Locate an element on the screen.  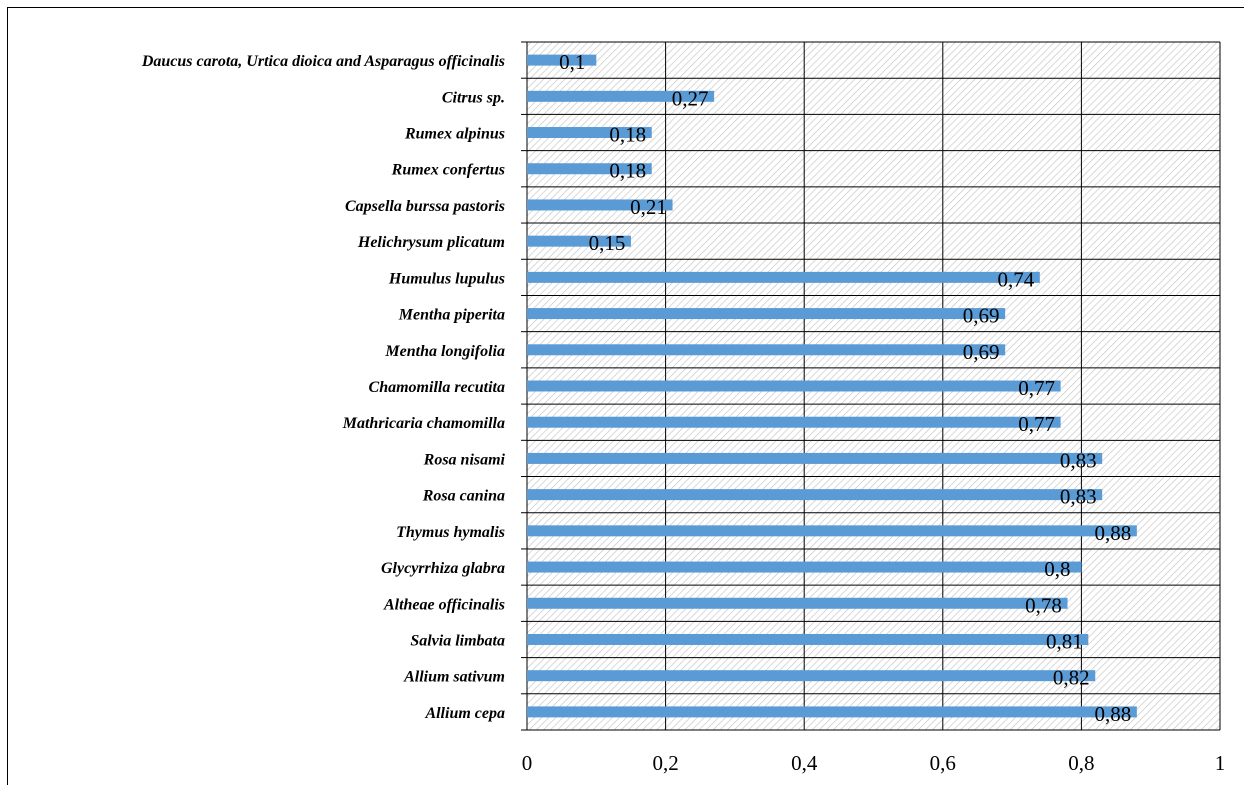
category-label: Rosa canina is located at coordinates (463, 496).